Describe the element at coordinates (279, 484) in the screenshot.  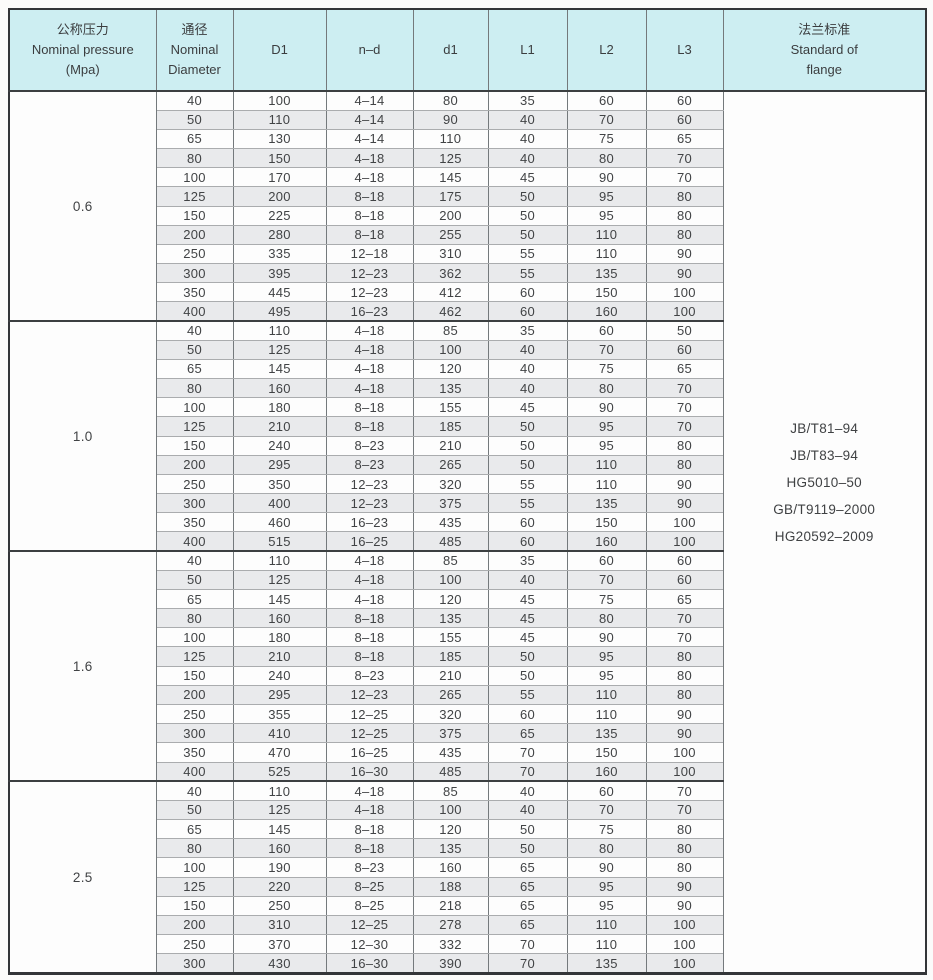
I see `cell-D1: 350` at that location.